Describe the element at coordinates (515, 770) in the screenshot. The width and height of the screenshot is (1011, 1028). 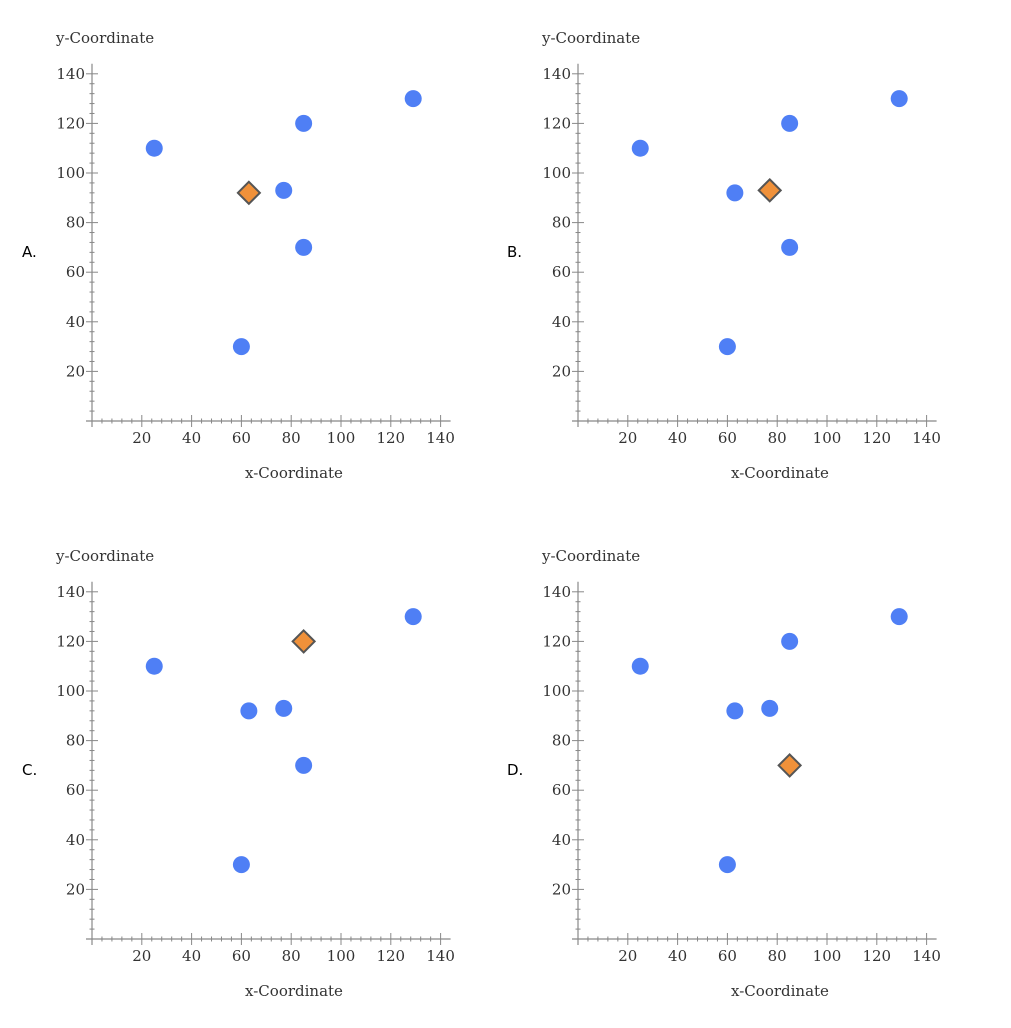
I see `option-label-d: D.` at that location.